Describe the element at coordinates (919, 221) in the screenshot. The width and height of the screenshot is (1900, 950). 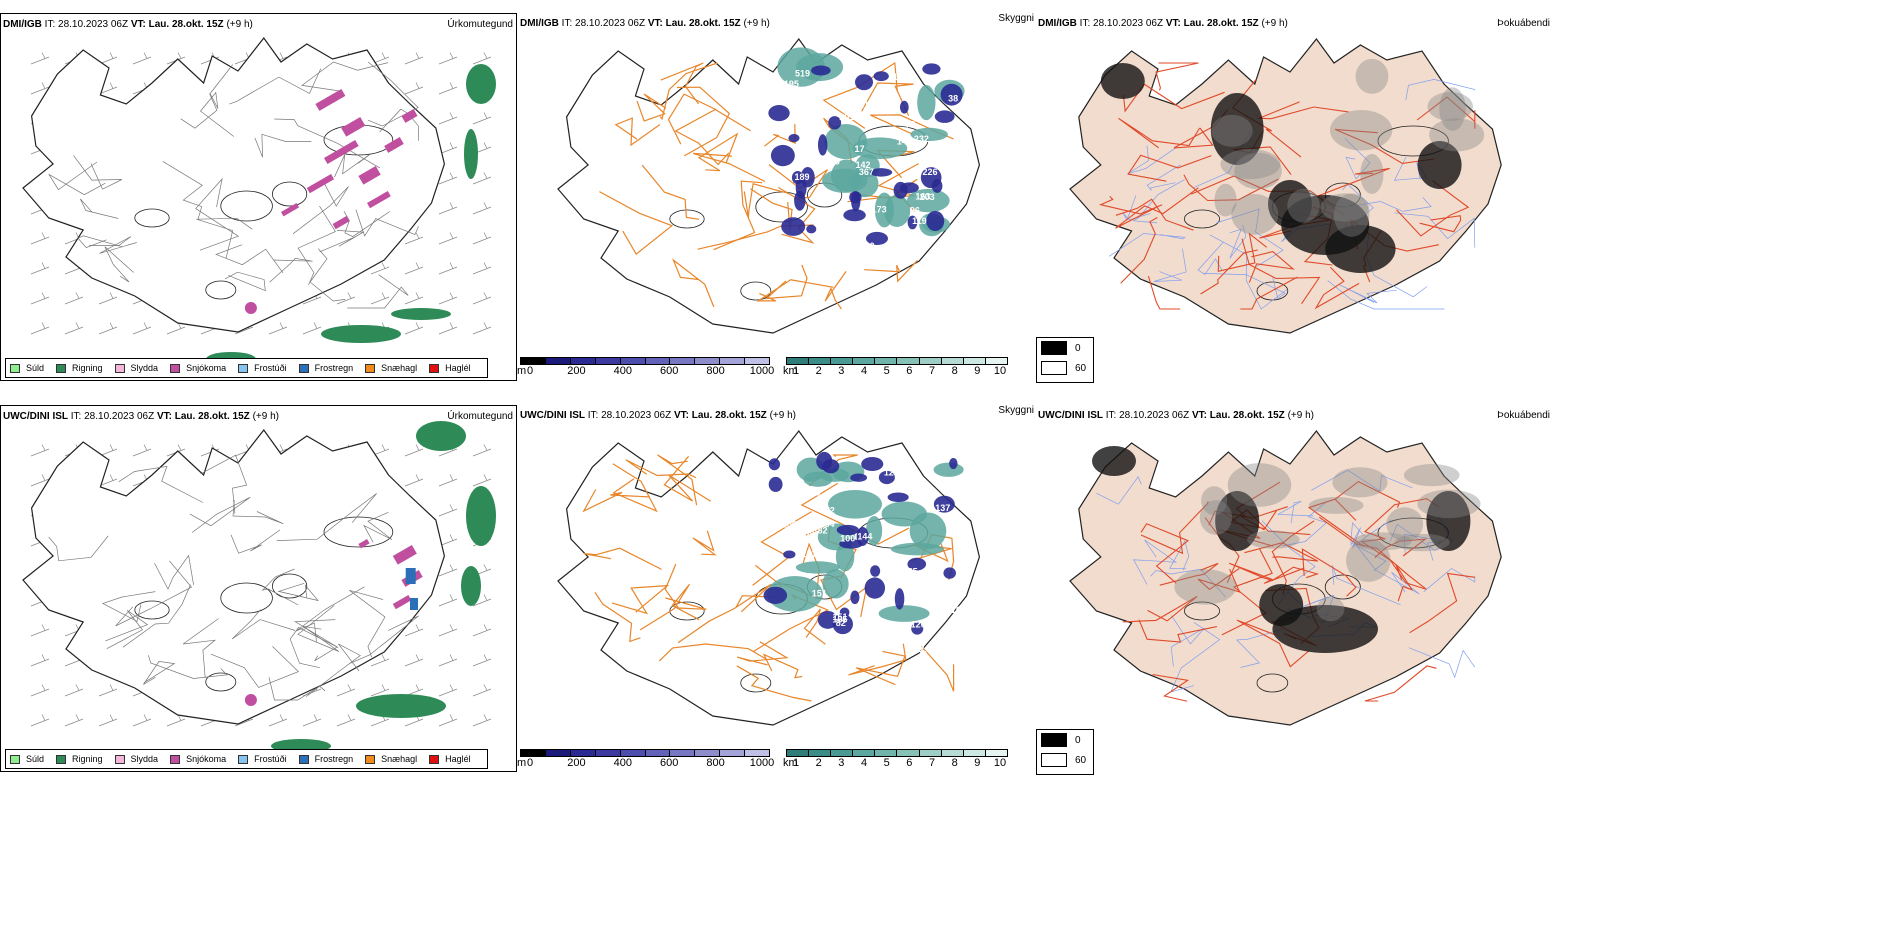
I see `visibility-value-label: 119` at that location.